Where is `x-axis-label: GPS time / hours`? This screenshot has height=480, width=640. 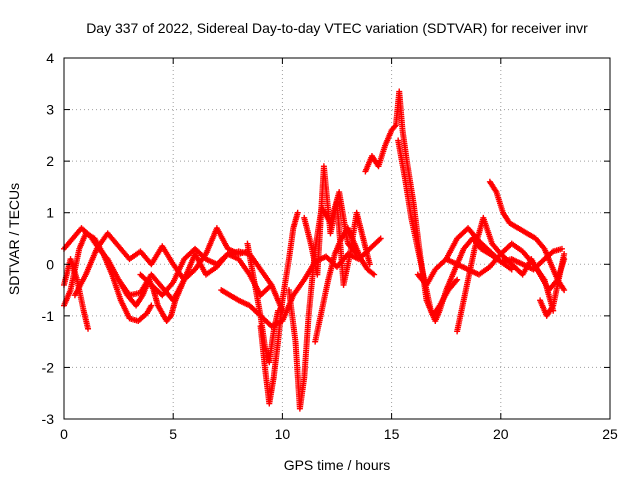
x-axis-label: GPS time / hours is located at coordinates (337, 465).